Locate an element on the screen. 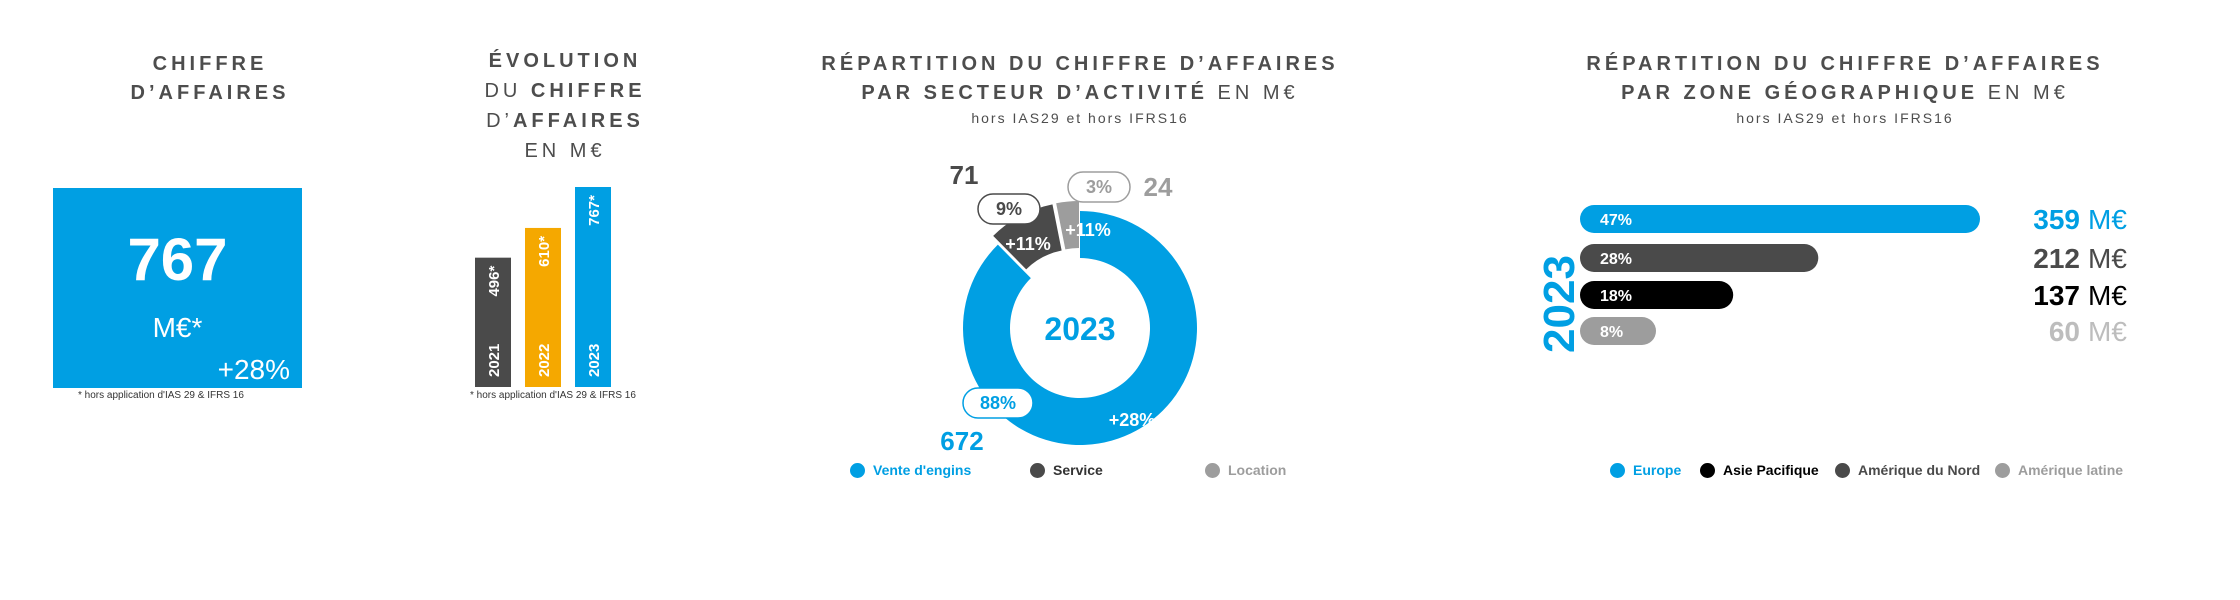 This screenshot has width=2240, height=600. legend-item: Vente d'engins is located at coordinates (910, 470).